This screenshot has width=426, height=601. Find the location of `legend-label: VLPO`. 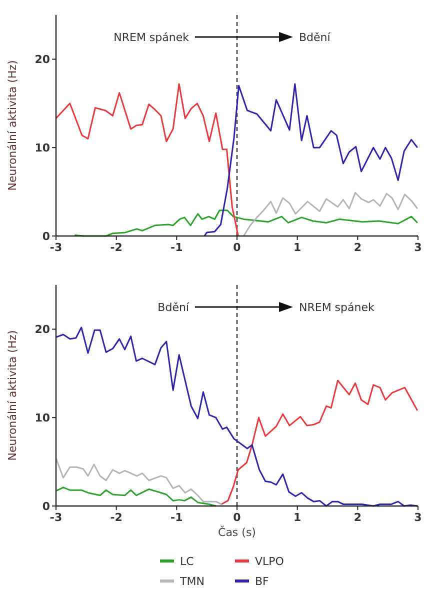

legend-label: VLPO is located at coordinates (269, 561).